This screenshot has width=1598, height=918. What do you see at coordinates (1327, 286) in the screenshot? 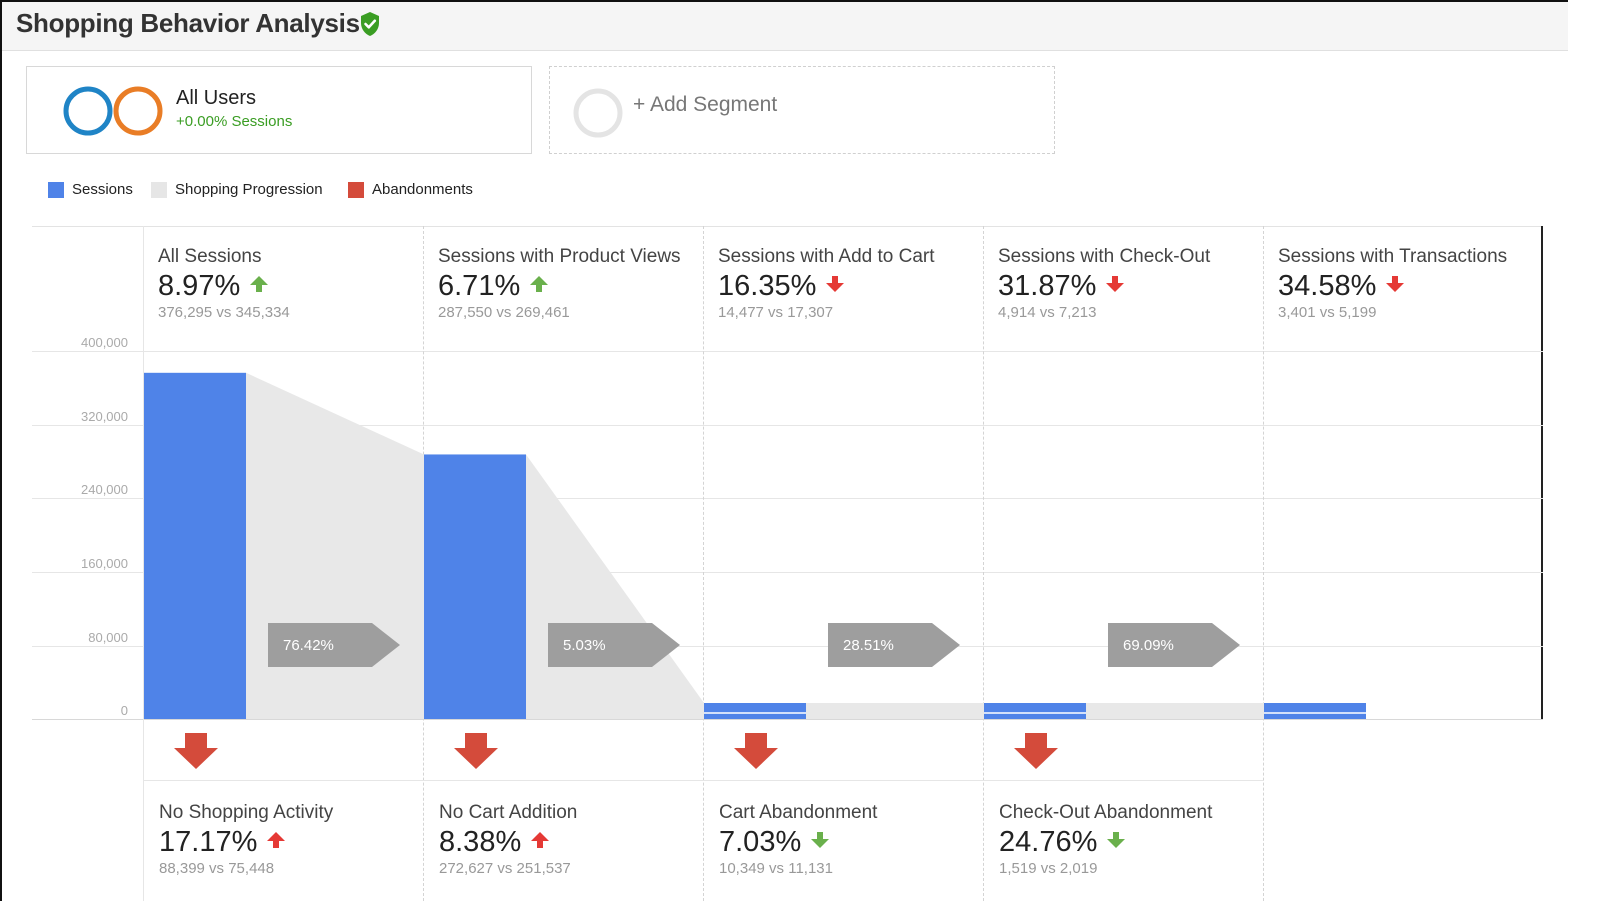
I see `stage-pct-change: 34.58%` at bounding box center [1327, 286].